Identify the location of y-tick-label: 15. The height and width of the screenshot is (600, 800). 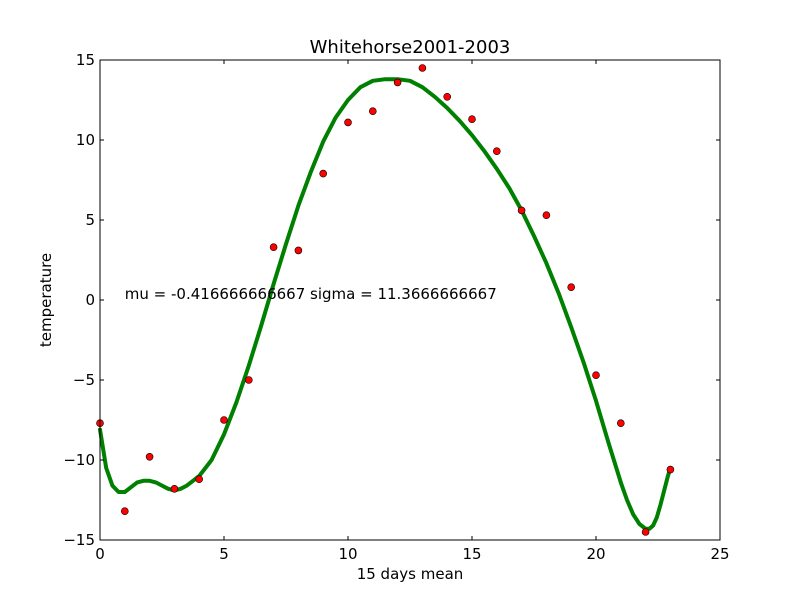
(85, 60).